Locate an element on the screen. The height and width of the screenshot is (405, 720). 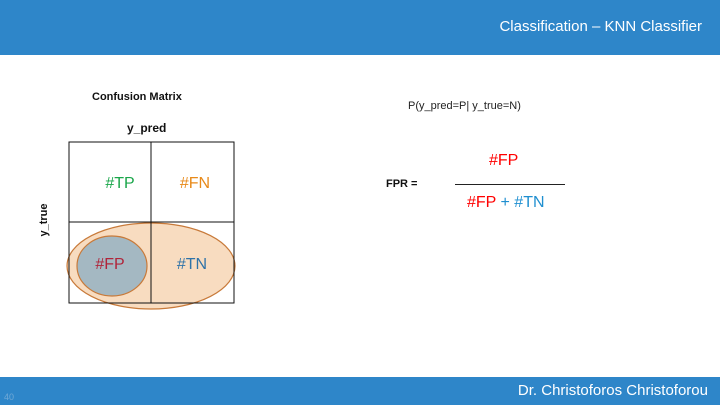
fpr-numerator: #FP is located at coordinates (504, 160).